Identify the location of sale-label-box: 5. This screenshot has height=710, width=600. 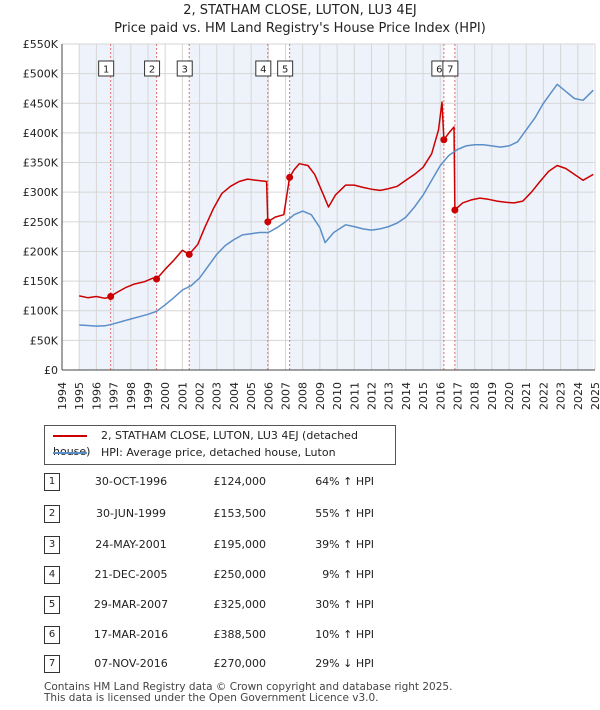
(285, 68).